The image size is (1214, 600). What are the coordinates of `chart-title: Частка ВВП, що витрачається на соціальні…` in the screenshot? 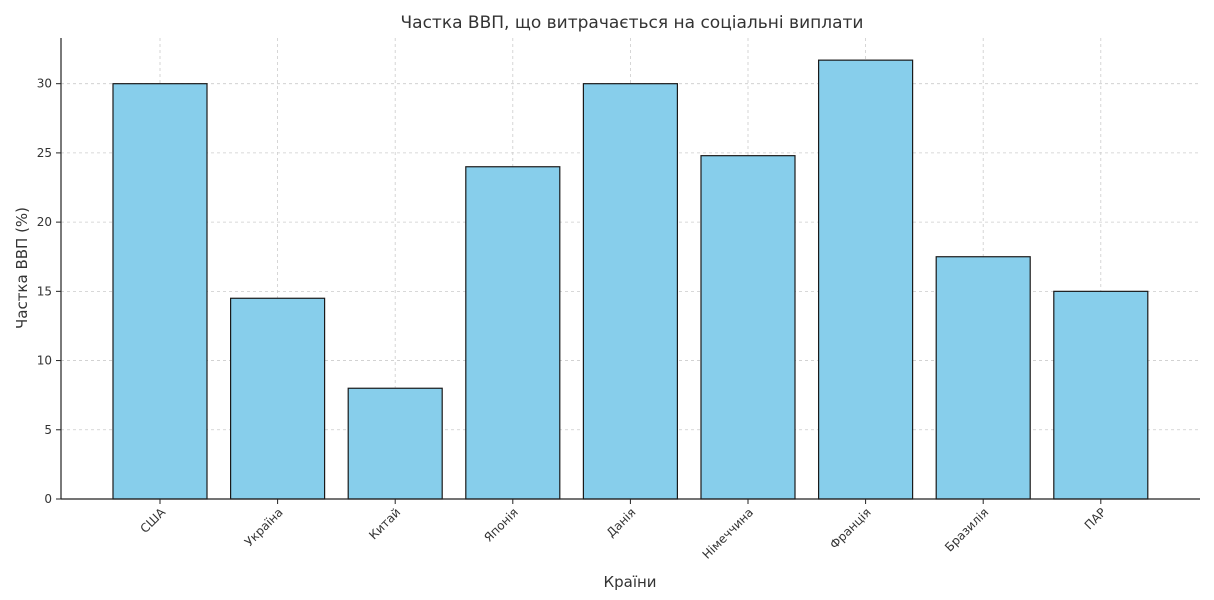 It's located at (632, 23).